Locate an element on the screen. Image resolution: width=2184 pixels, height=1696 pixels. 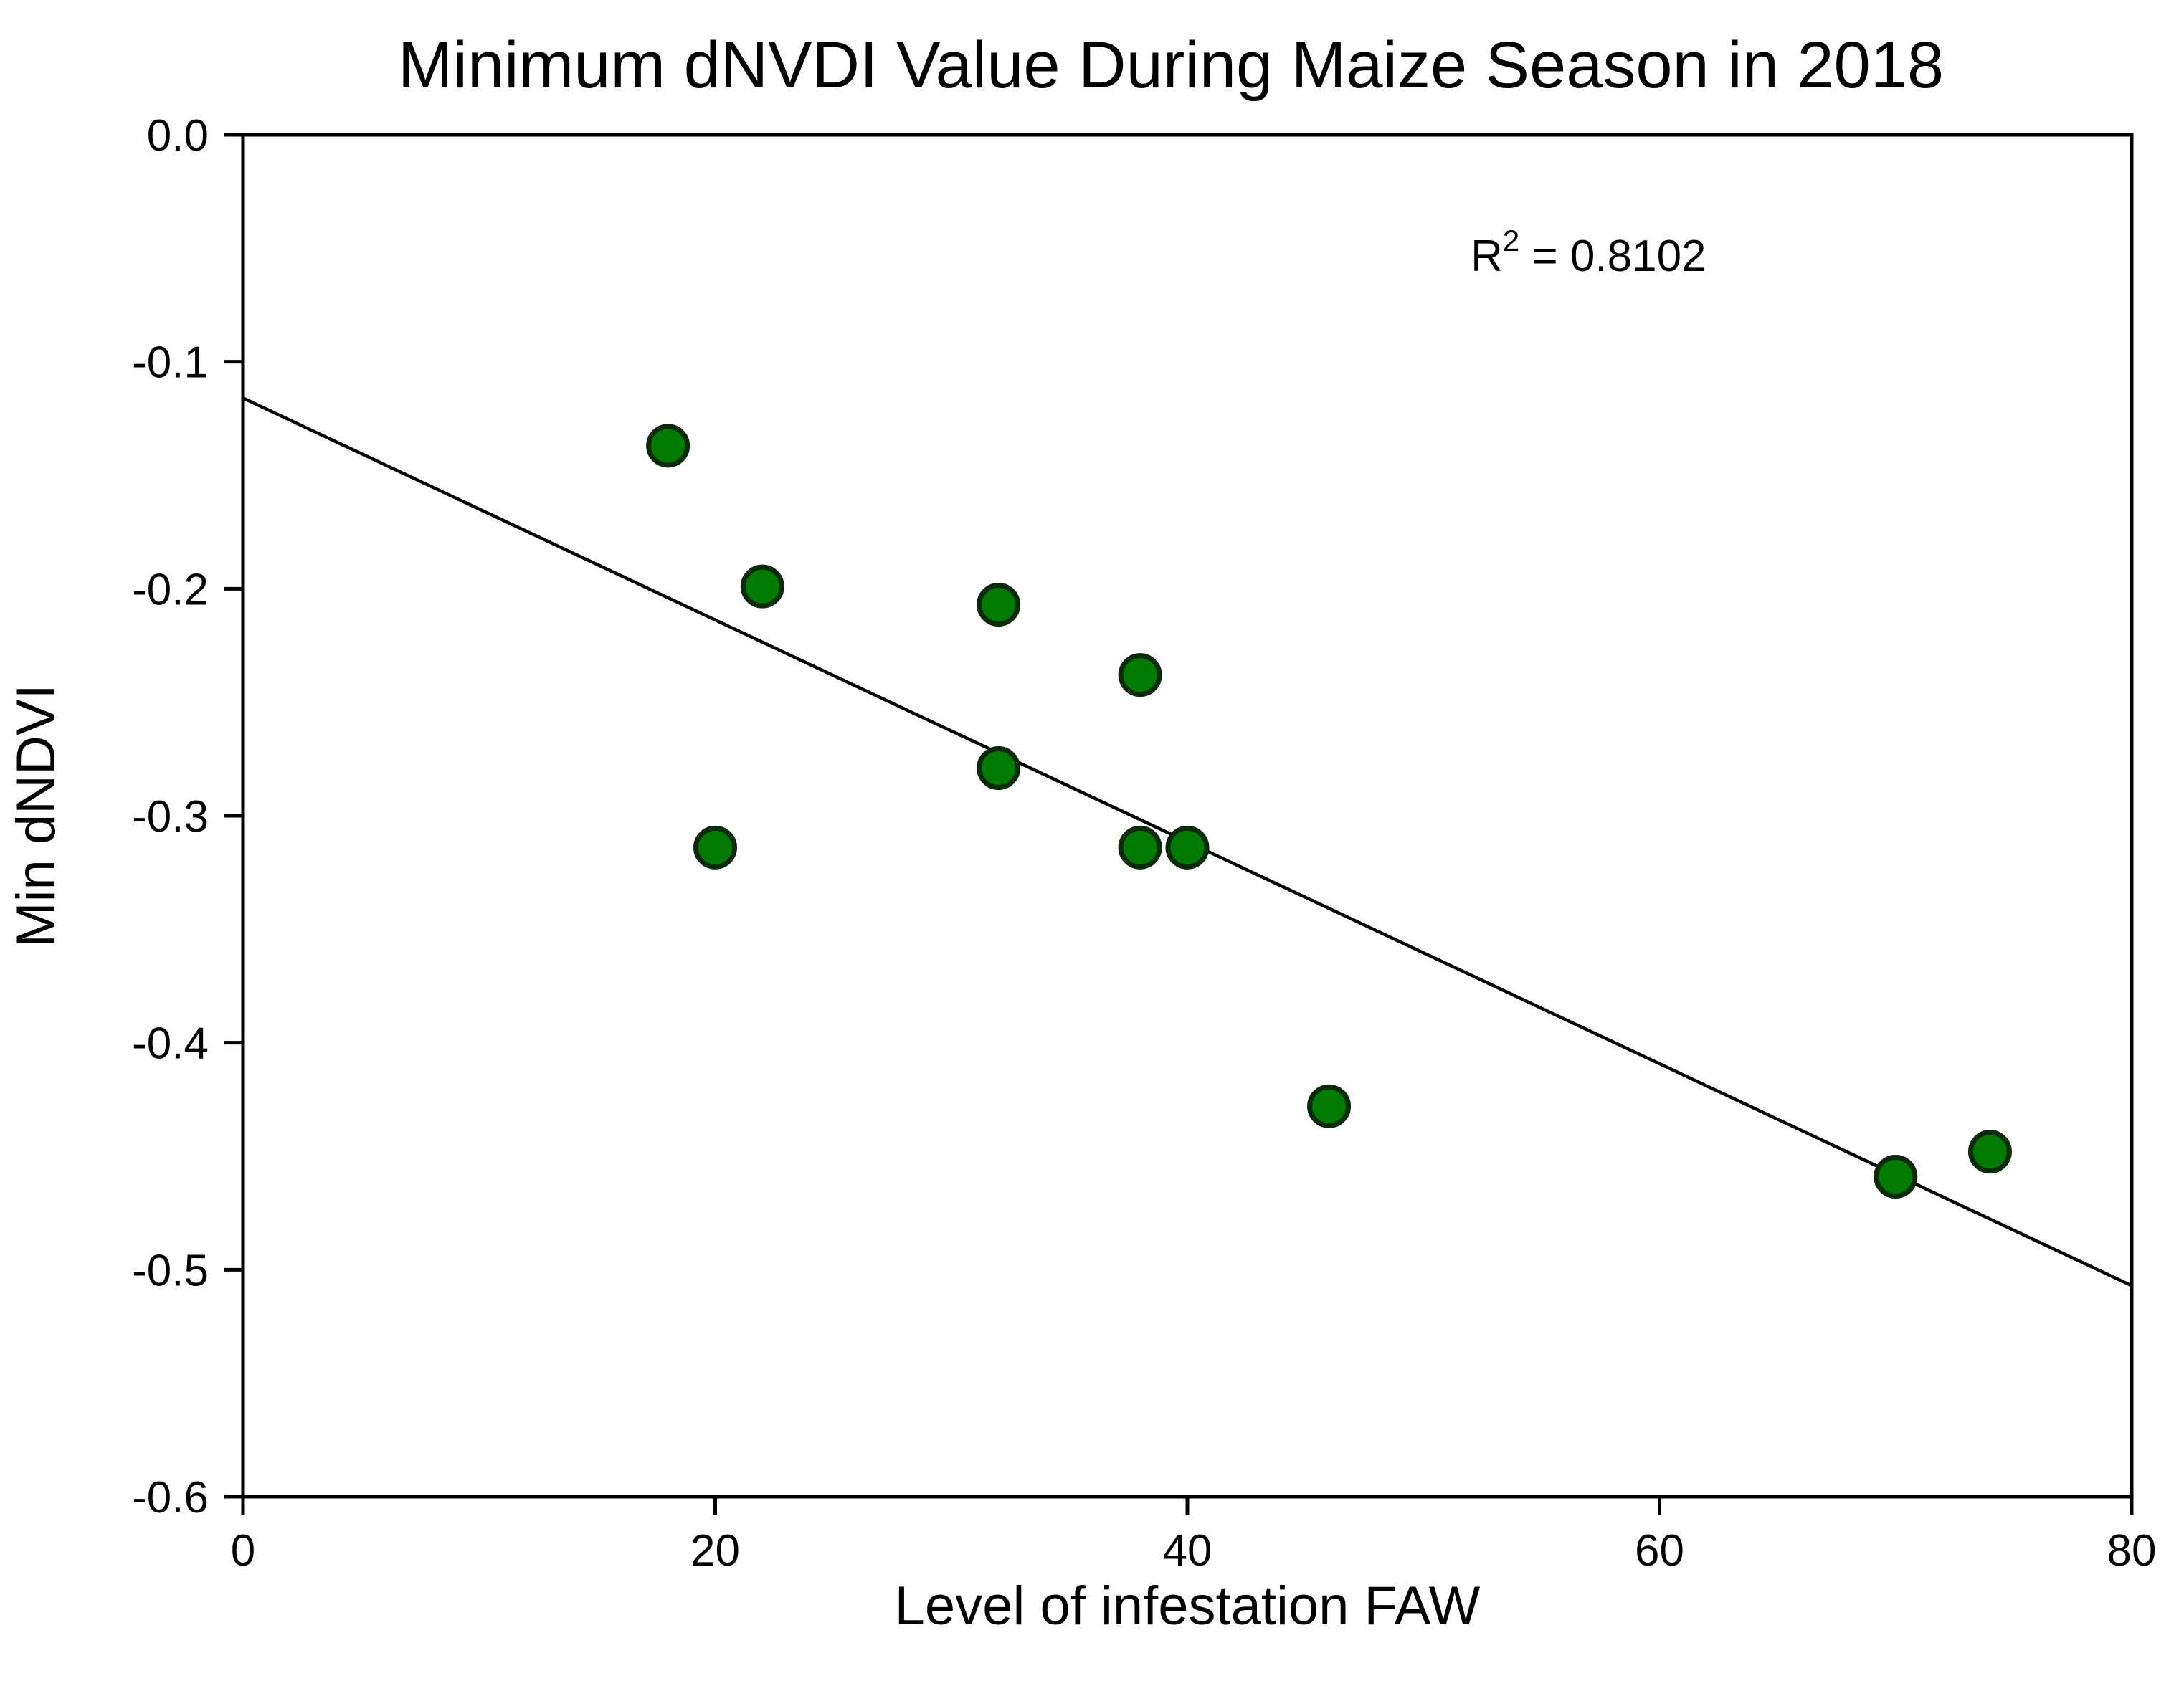
r-squared-base: R is located at coordinates (1487, 256).